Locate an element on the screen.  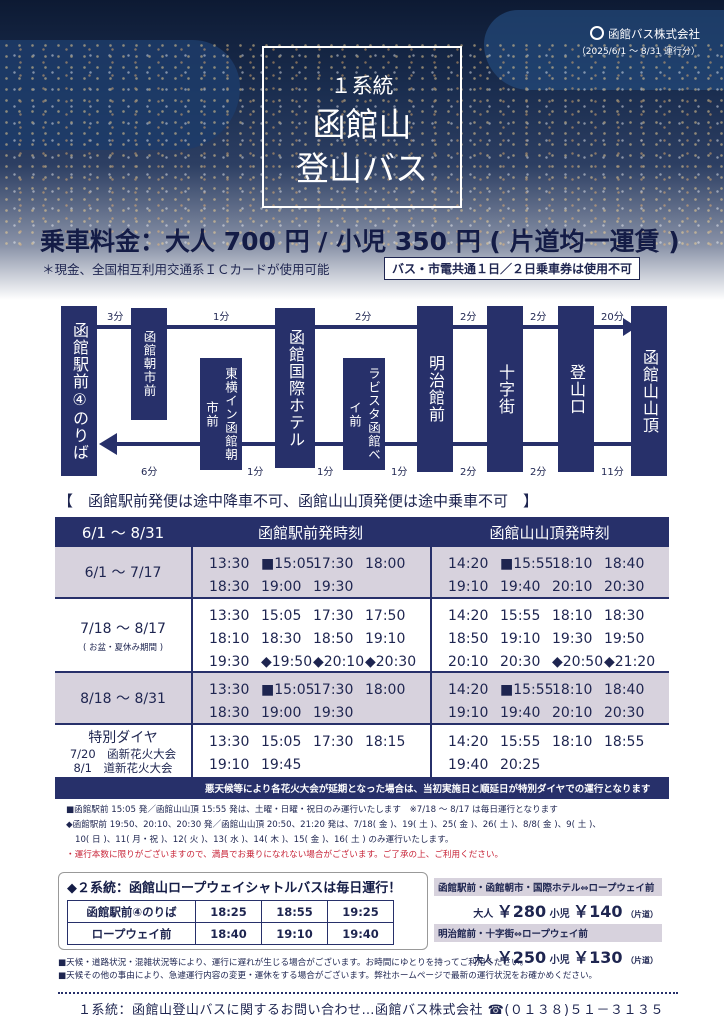
event-line: 8/1 道新花火大会 is located at coordinates (123, 768).